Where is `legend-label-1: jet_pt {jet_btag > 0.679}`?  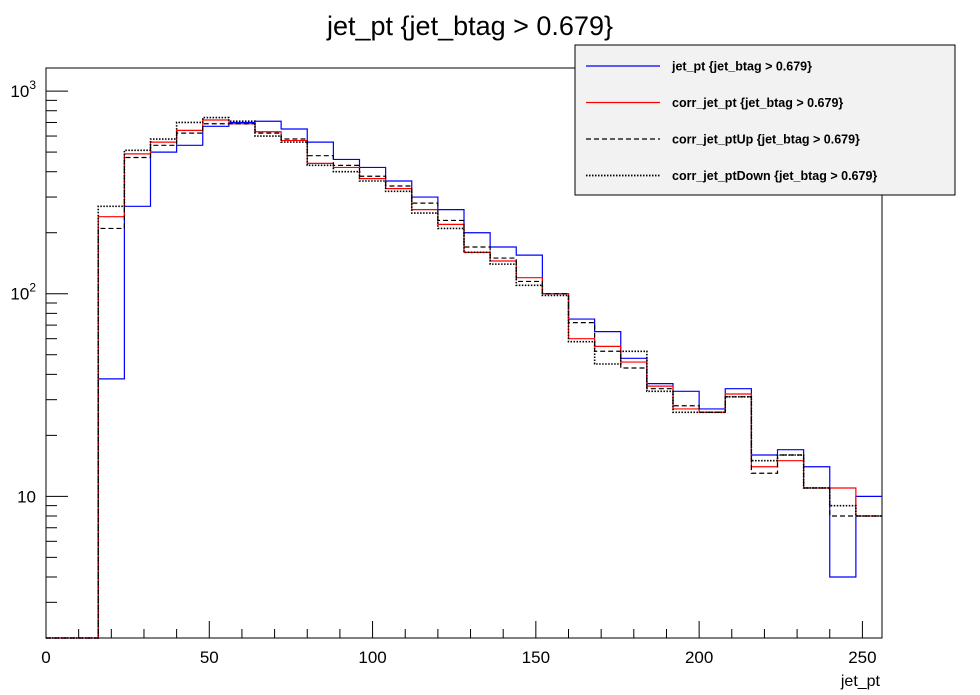 legend-label-1: jet_pt {jet_btag > 0.679} is located at coordinates (741, 67).